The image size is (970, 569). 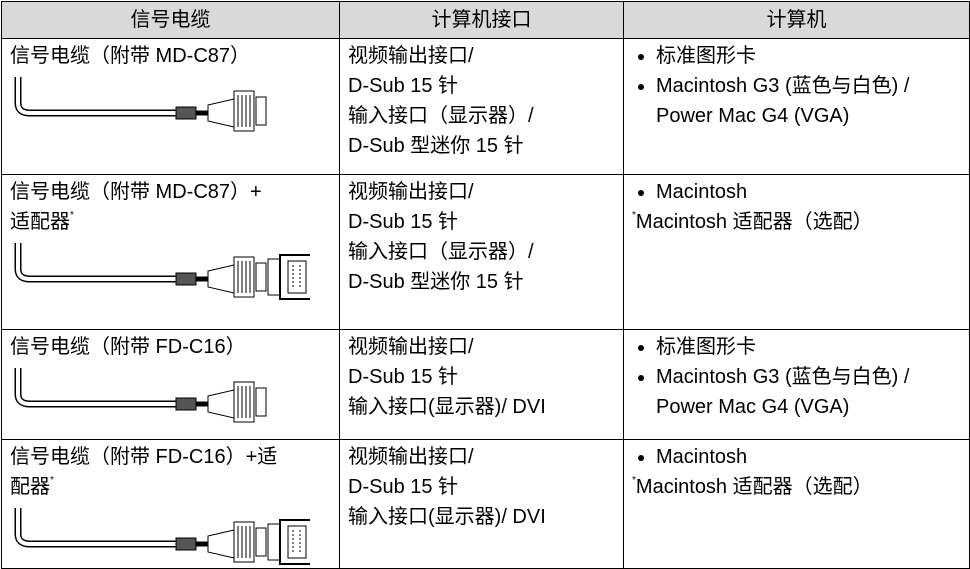 I want to click on header-cell: 计算机, so click(x=796, y=20).